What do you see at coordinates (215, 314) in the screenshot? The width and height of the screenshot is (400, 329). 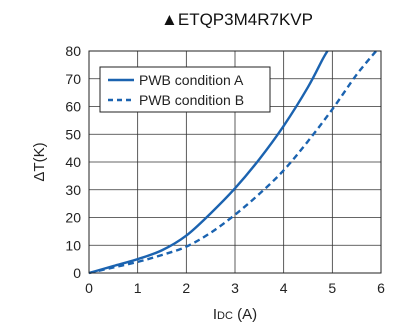 I see `x-axis-label-main: I` at bounding box center [215, 314].